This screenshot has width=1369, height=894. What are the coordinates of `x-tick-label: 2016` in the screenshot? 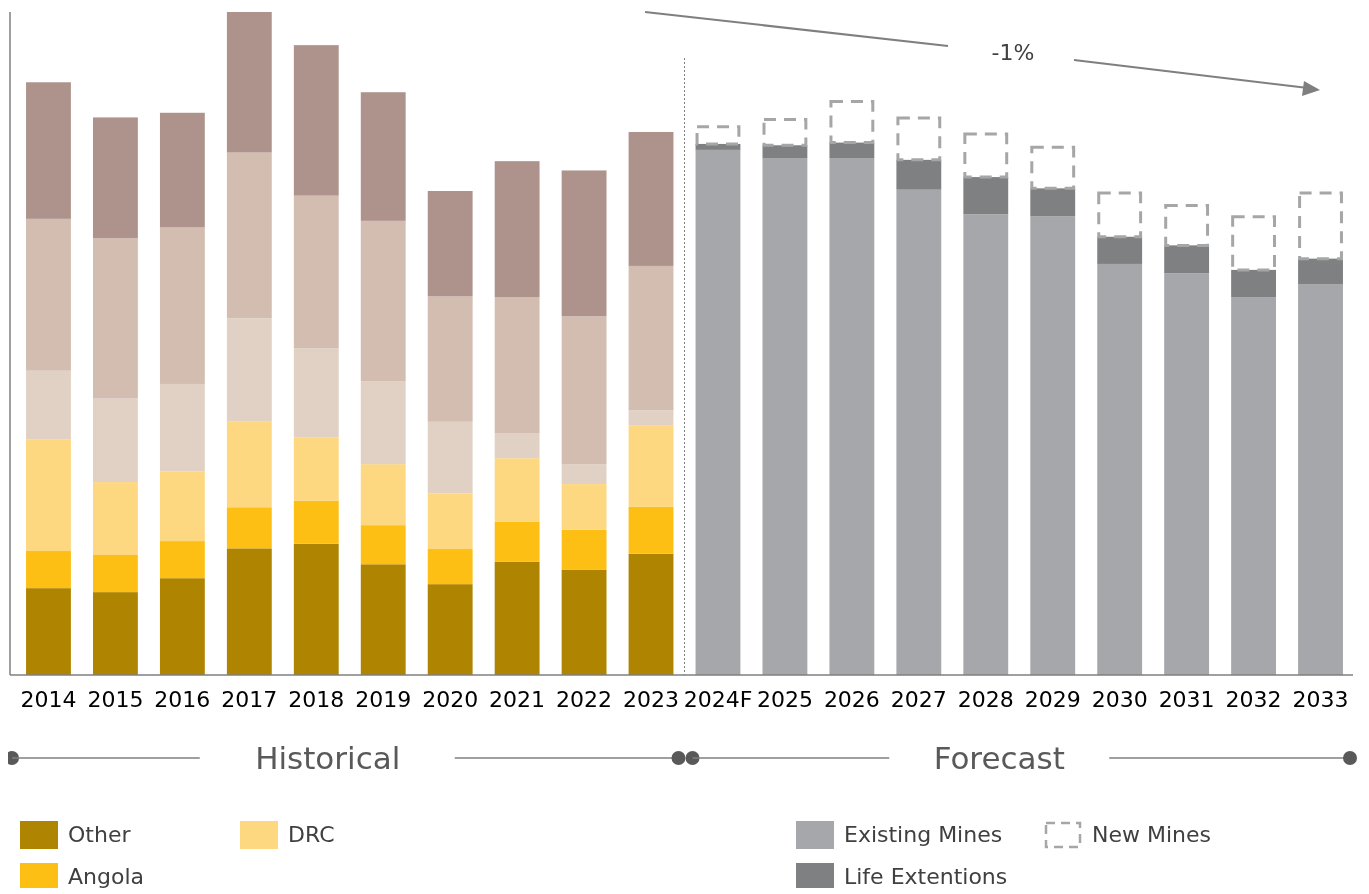 It's located at (182, 699).